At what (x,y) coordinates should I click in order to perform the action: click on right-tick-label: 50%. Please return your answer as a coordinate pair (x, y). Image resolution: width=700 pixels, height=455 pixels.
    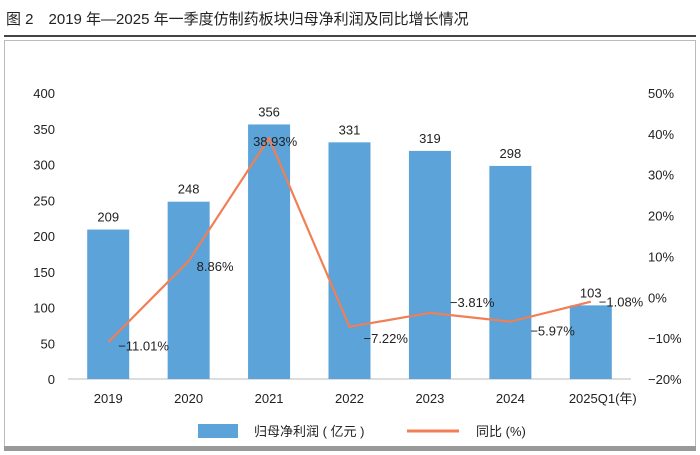
    Looking at the image, I should click on (661, 93).